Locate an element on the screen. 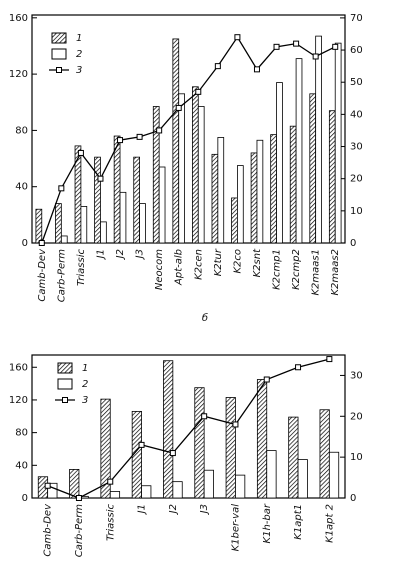 This screenshot has width=404, height=569. x-tick-label: J2 is located at coordinates (120, 254).